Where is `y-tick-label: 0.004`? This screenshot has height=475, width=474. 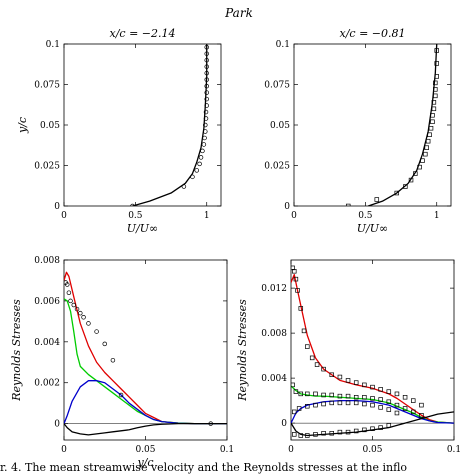
y-tick-label: 0.004 is located at coordinates (274, 379).